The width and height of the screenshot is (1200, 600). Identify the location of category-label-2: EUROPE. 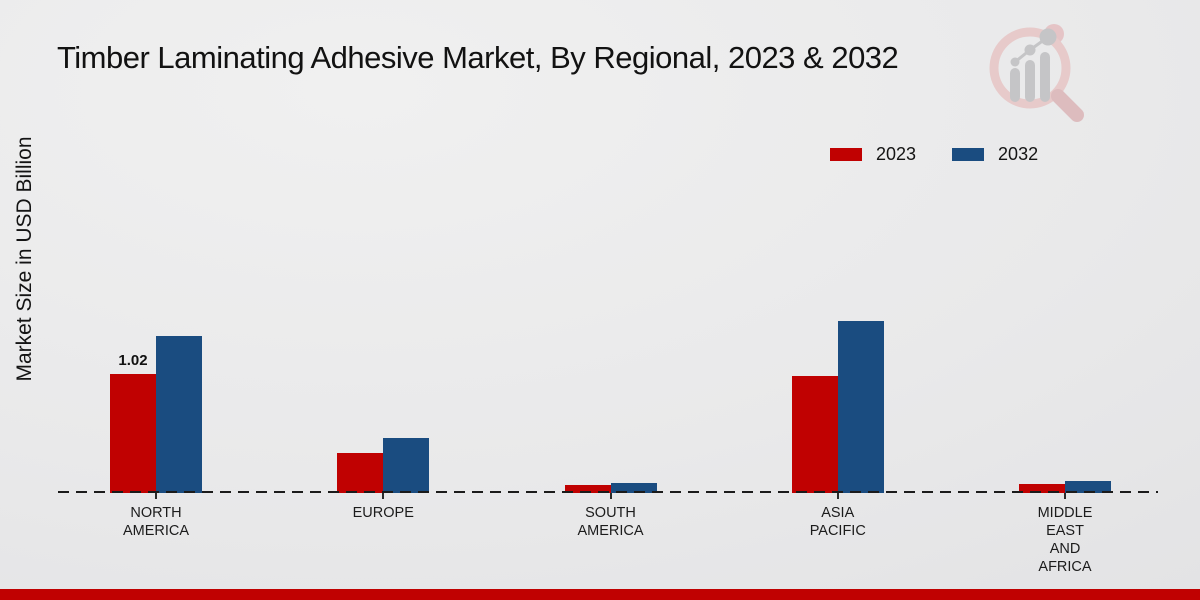
(383, 513).